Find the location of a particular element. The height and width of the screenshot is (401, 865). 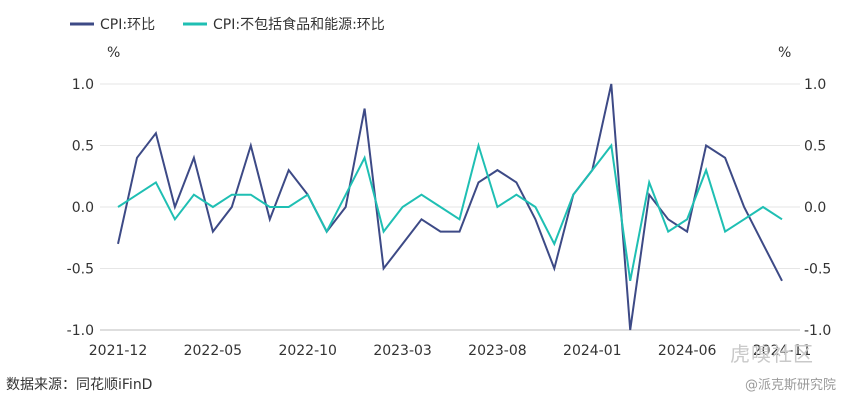

x-tick-label: 2024-01 is located at coordinates (592, 351).